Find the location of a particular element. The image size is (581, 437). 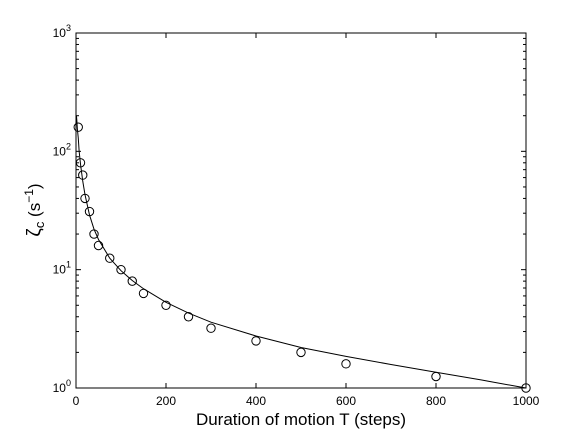

y-axis-unit-exp: −1 is located at coordinates (29, 196).